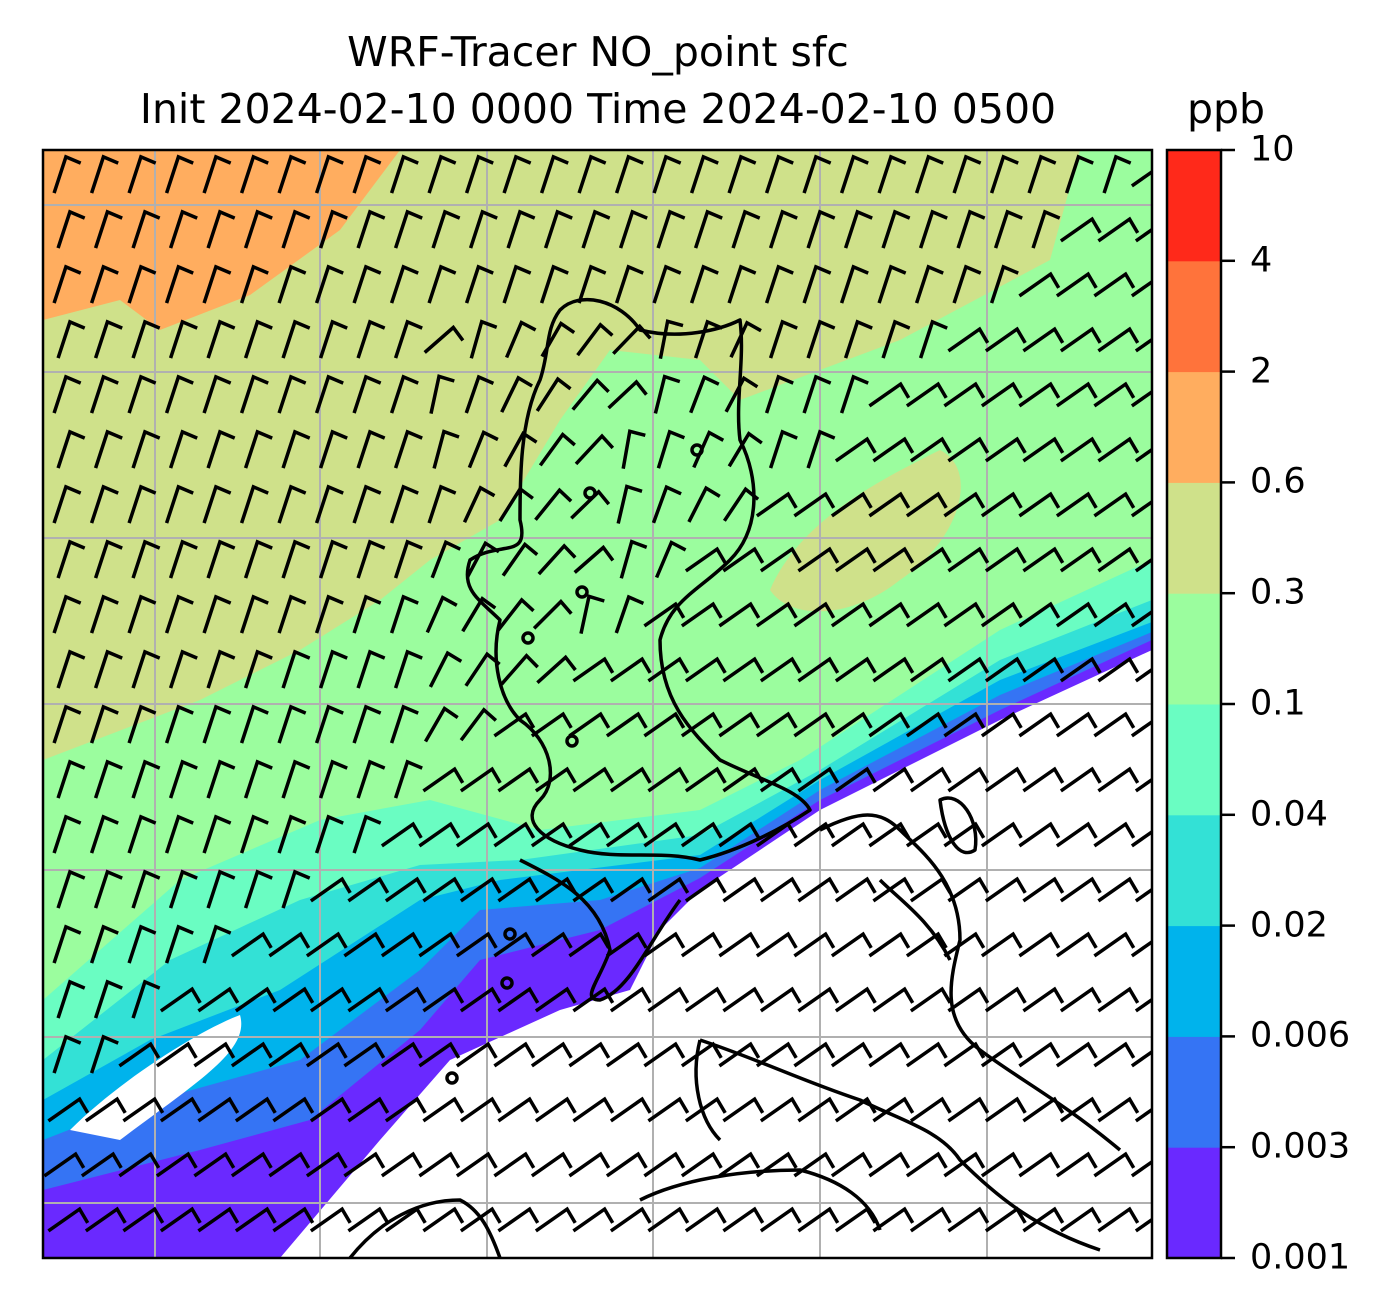  Describe the element at coordinates (900, 1145) in the screenshot. I see `coastline-segment` at that location.